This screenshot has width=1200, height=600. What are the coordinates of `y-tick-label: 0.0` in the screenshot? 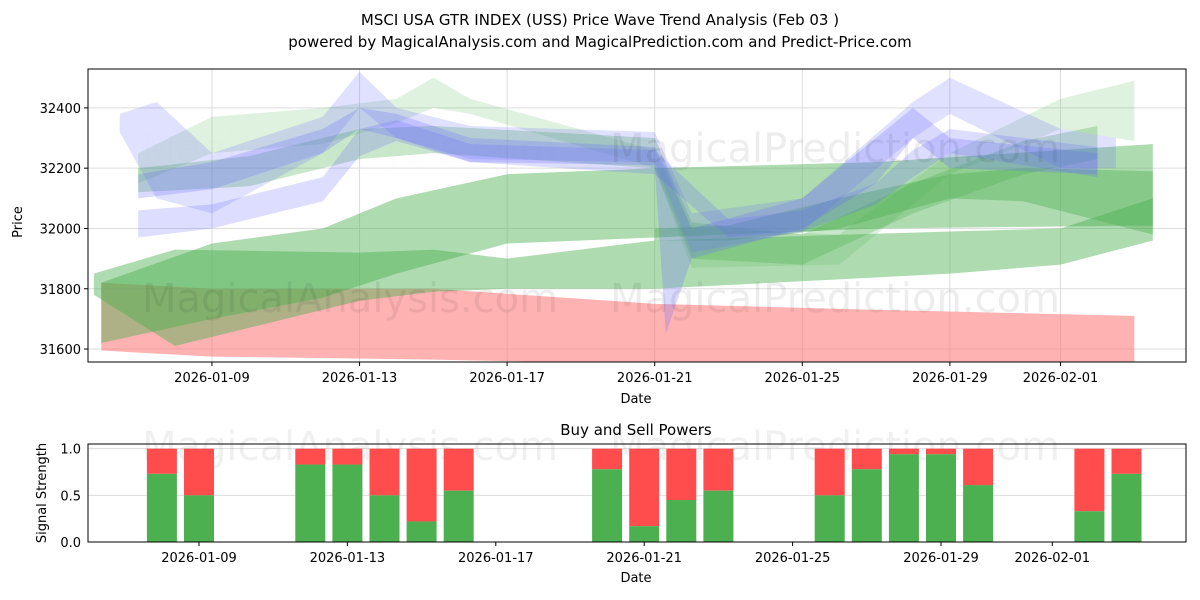 It's located at (70, 543).